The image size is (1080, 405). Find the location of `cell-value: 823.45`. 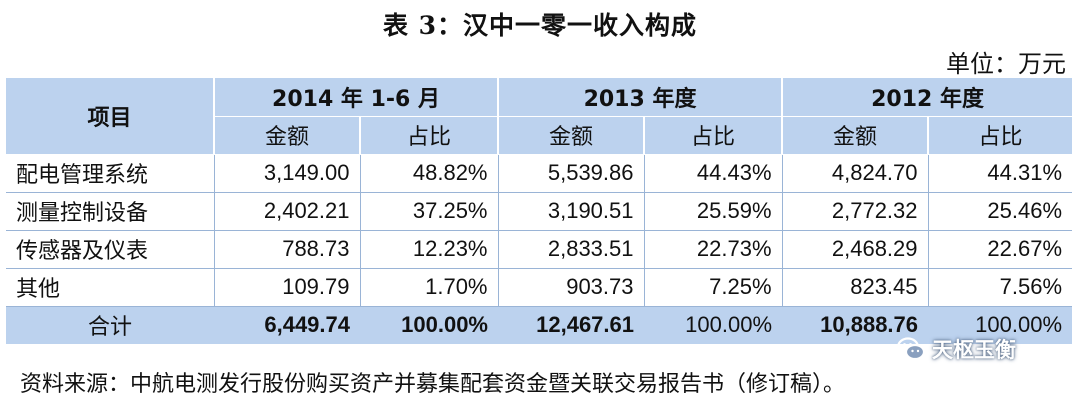

cell-value: 823.45 is located at coordinates (855, 287).